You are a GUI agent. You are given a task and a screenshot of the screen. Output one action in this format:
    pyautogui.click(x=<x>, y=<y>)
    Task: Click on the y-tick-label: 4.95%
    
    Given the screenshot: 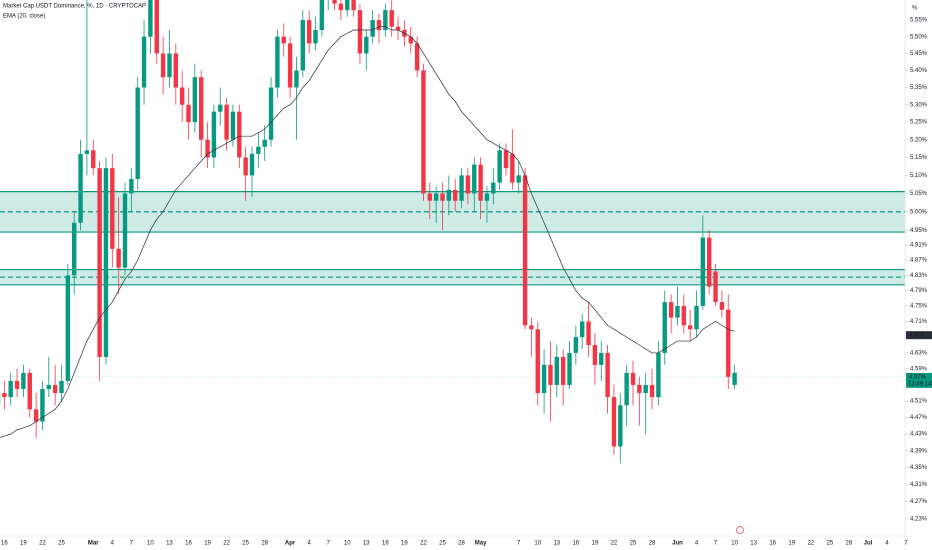 What is the action you would take?
    pyautogui.click(x=919, y=231)
    